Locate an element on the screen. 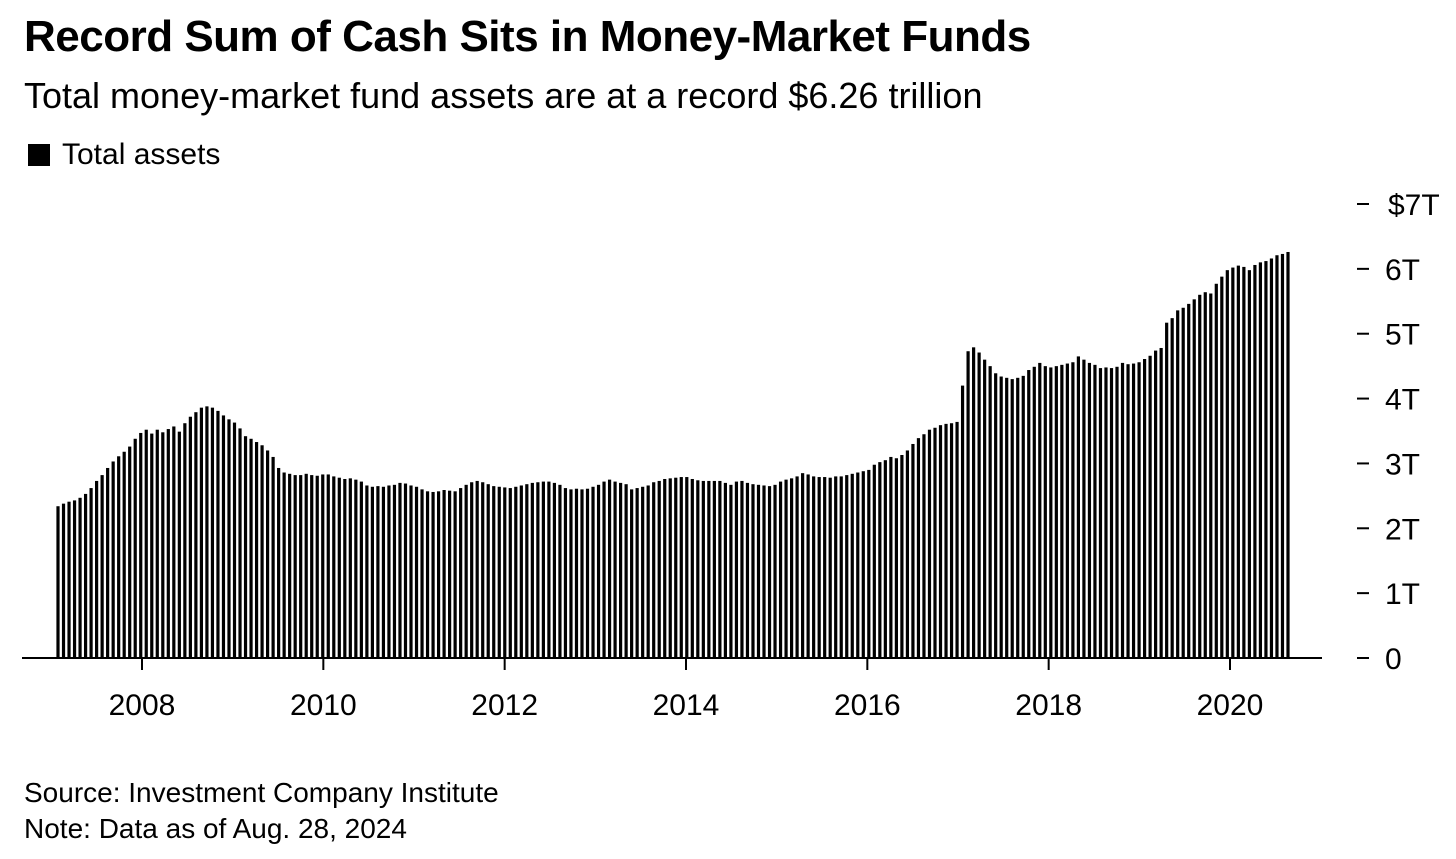 This screenshot has width=1456, height=859. y-tick-label: 0 is located at coordinates (1393, 659).